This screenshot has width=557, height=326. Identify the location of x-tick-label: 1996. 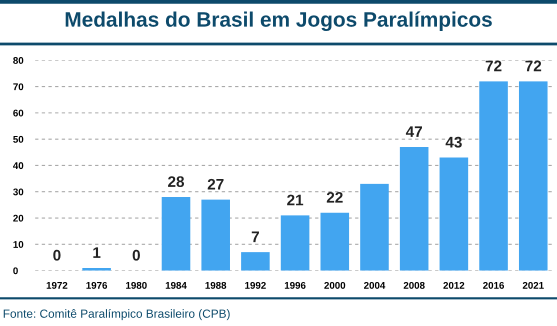
(295, 285).